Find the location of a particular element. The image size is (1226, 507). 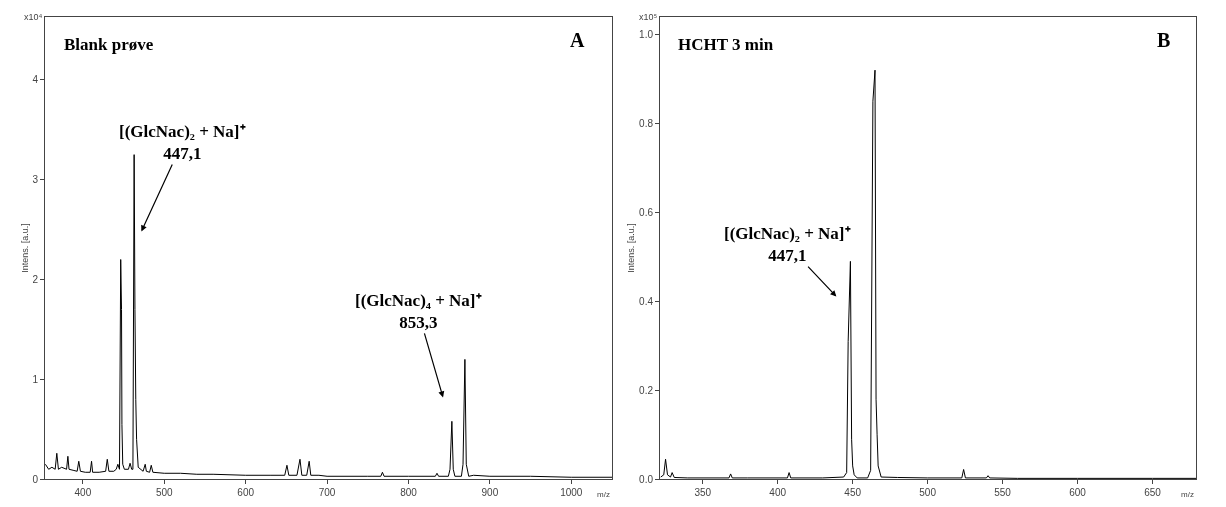

annotation: [(GlcNac)₄ + Na]⁺ 853,3 is located at coordinates (418, 312).